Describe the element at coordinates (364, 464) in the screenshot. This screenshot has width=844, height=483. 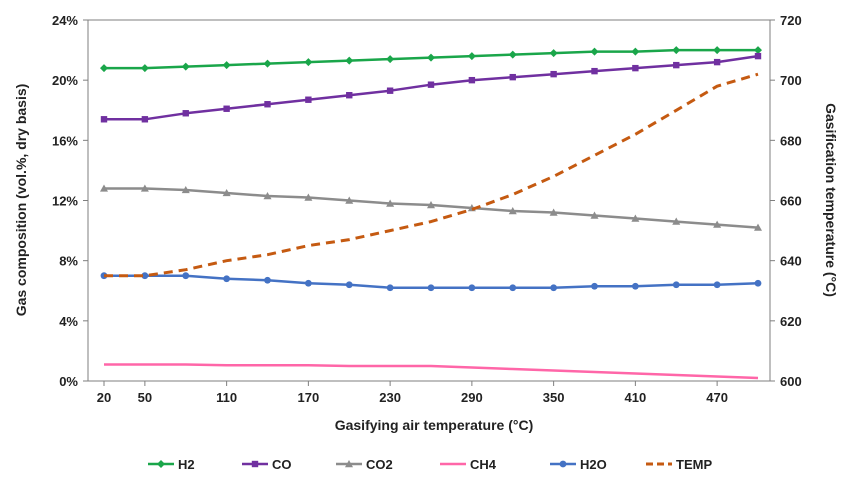
I see `legend-item-co2: CO2` at that location.